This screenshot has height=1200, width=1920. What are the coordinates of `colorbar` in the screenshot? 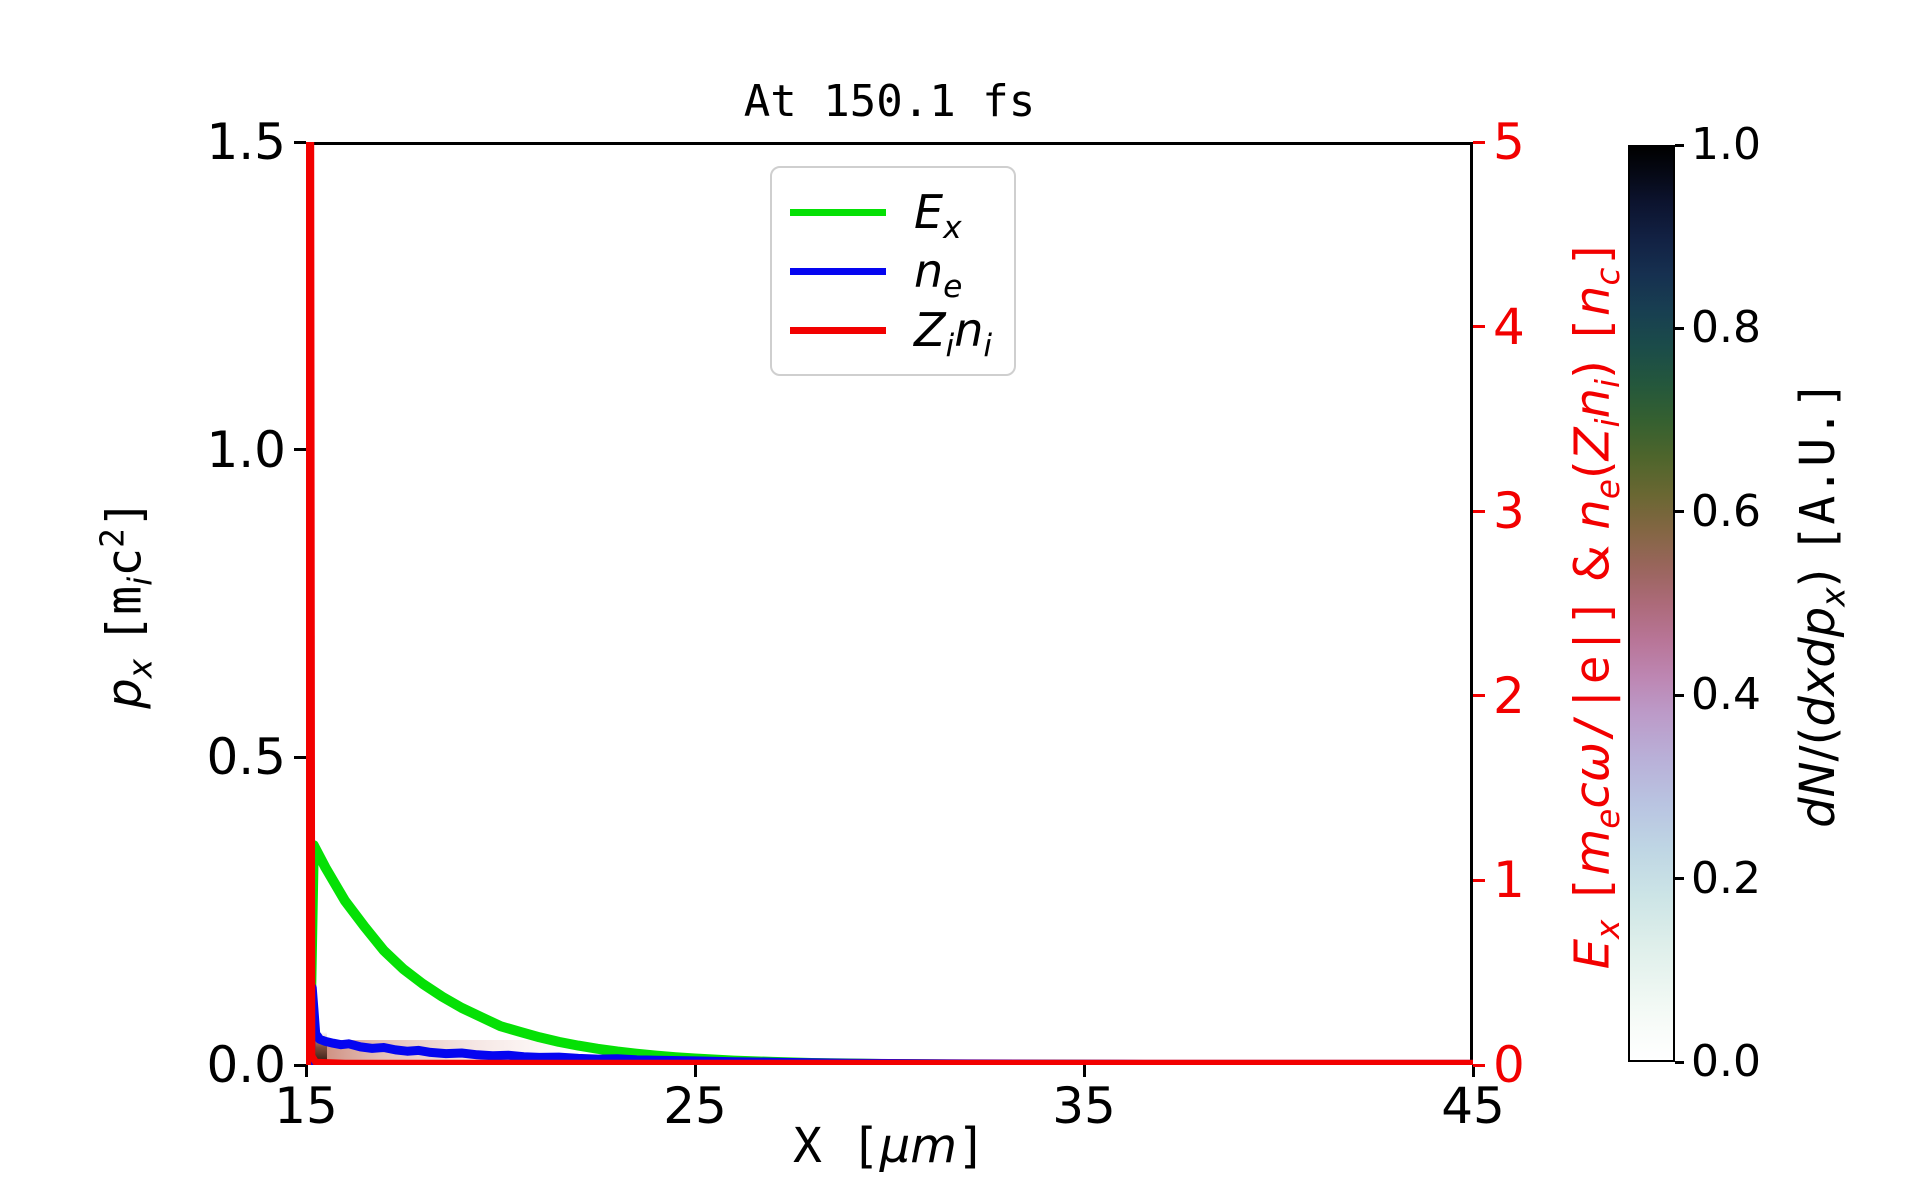 It's located at (1651, 603).